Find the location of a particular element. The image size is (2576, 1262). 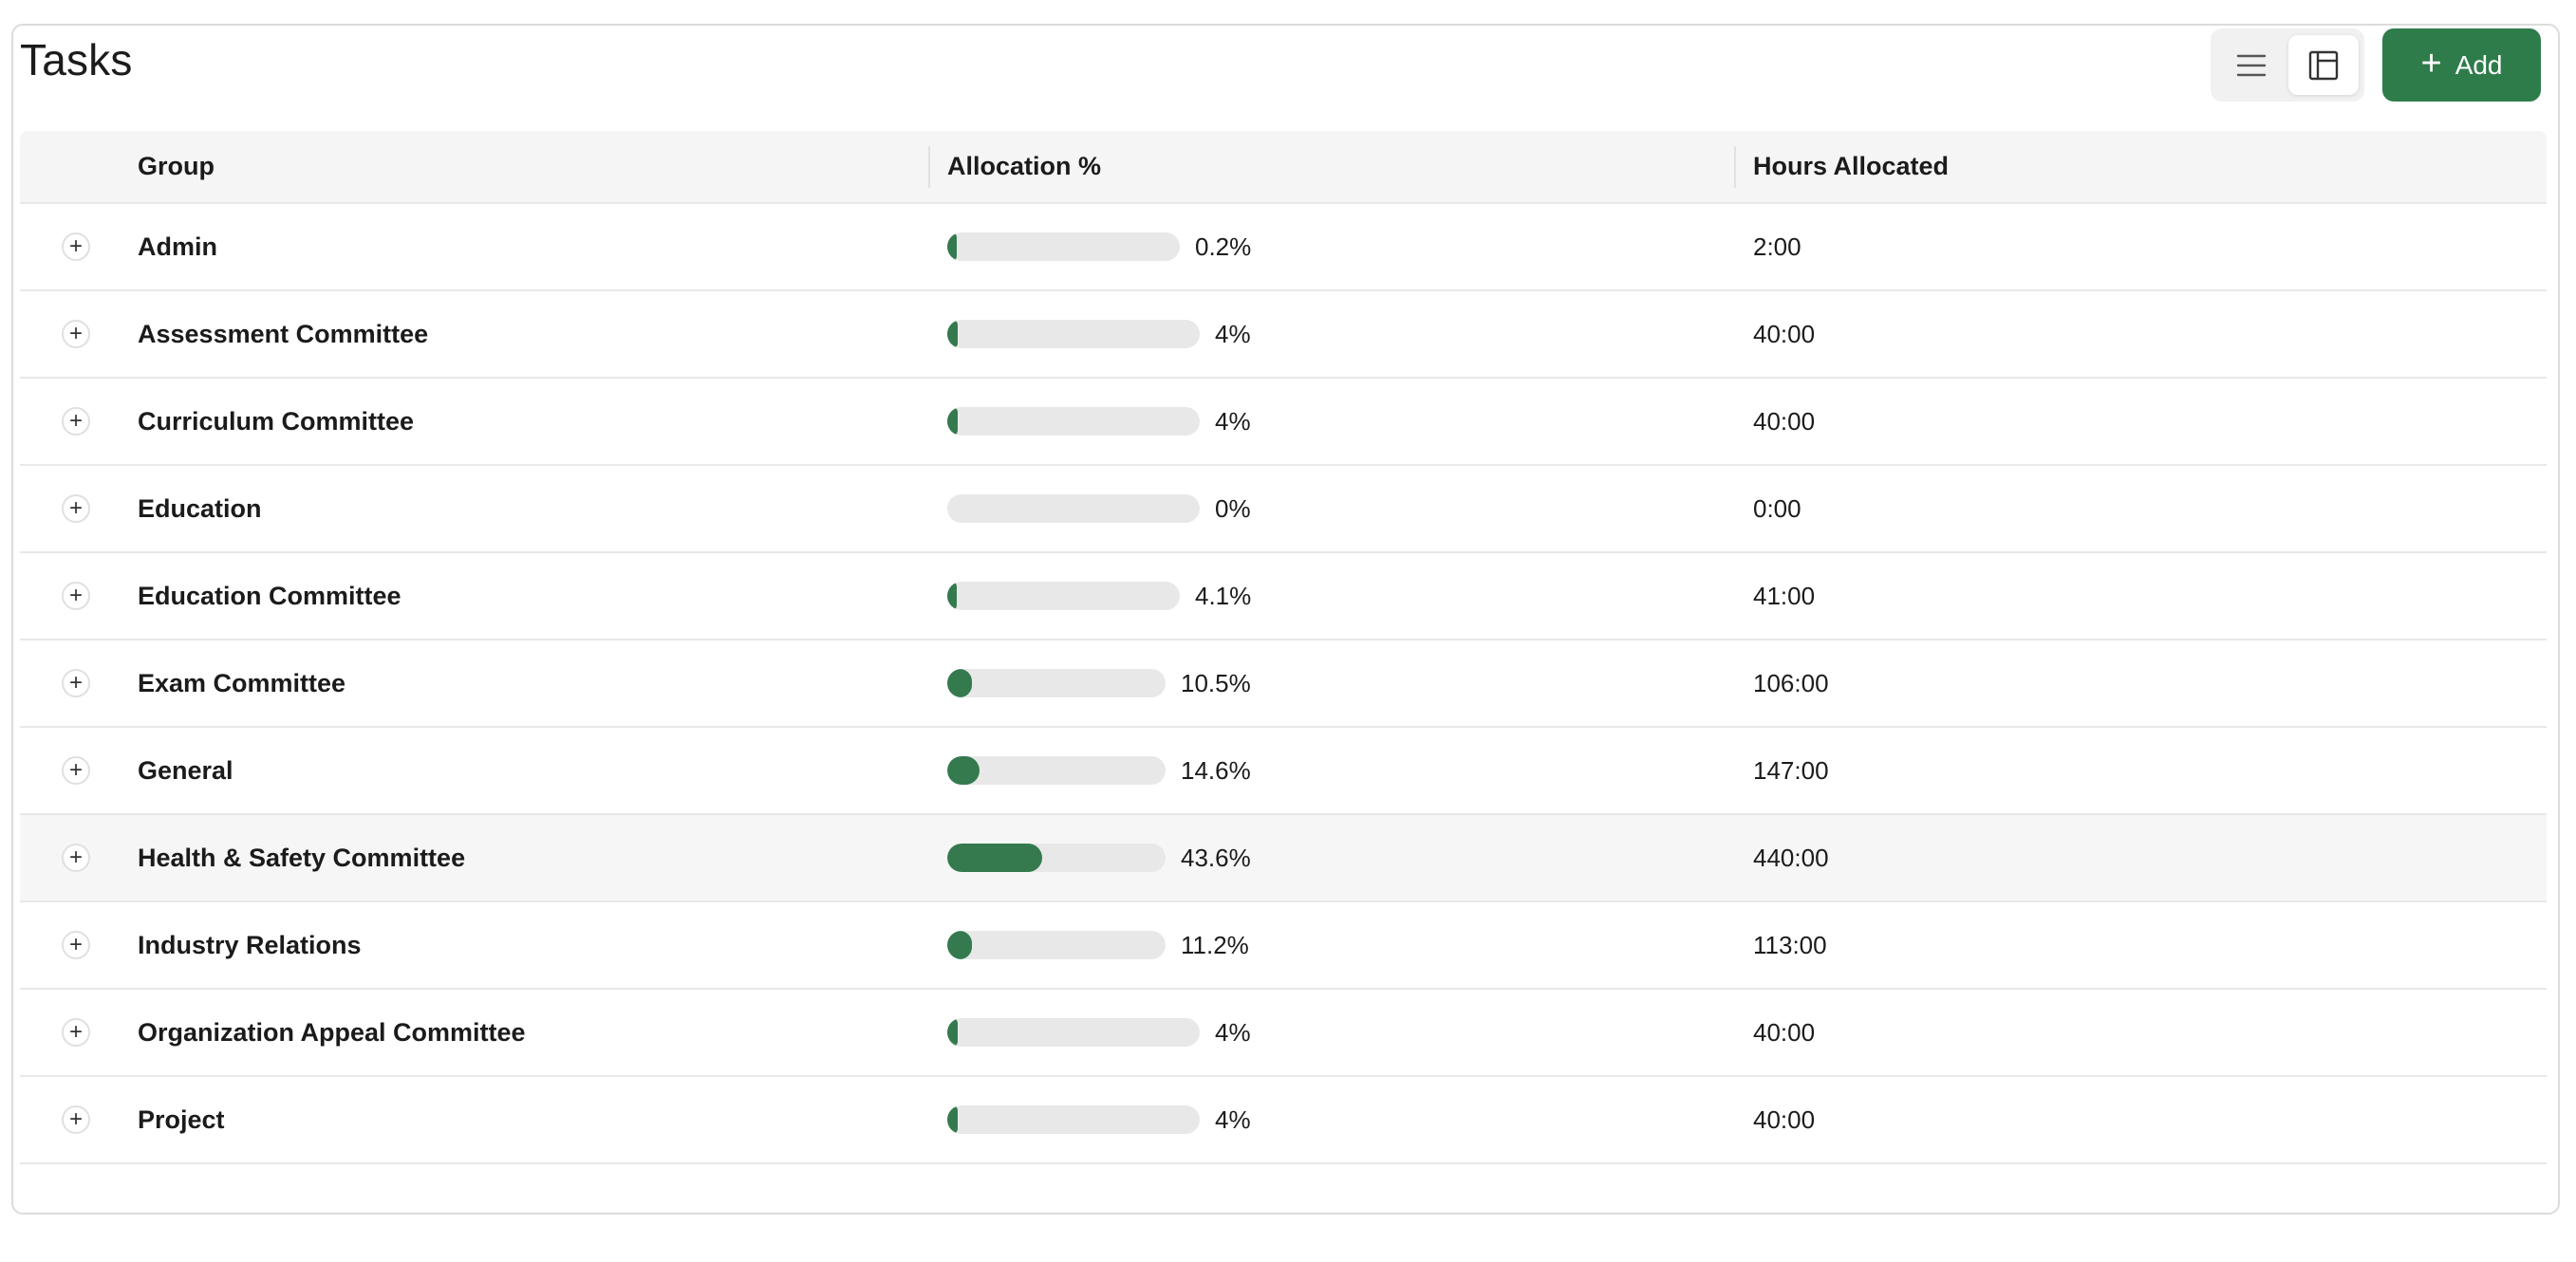

hours-allocated: 440:00 is located at coordinates (1791, 857).